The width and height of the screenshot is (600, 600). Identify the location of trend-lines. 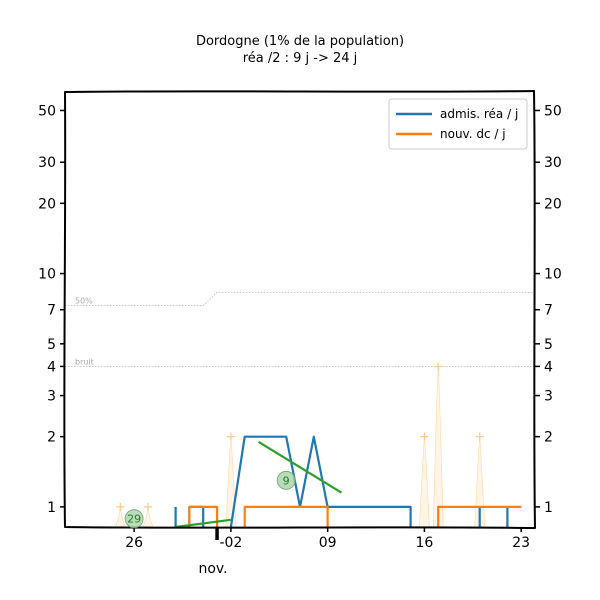
(259, 484).